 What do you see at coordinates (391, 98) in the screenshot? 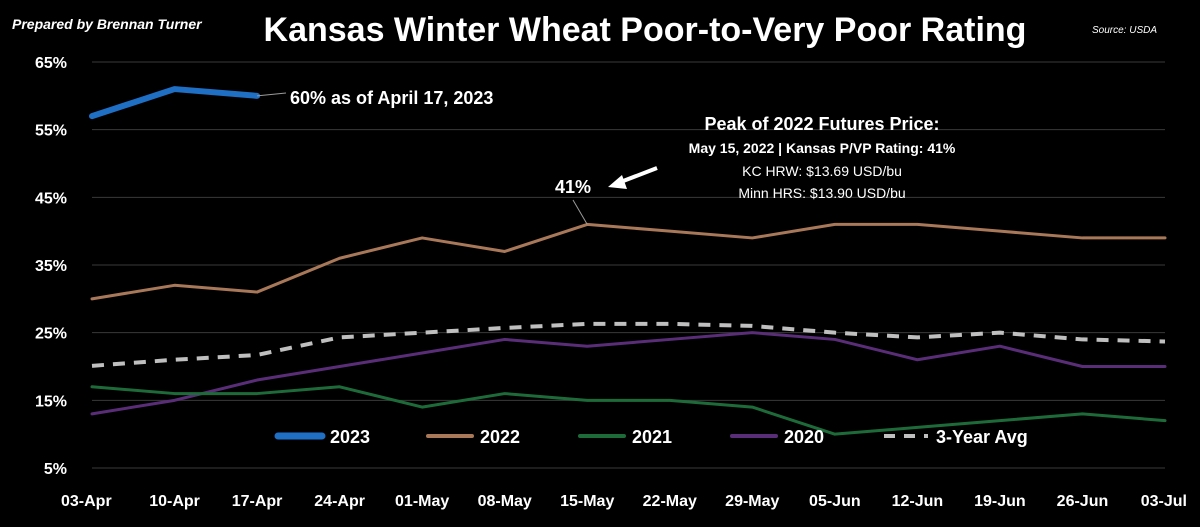
I see `annotation-2023: 60% as of April 17, 2023` at bounding box center [391, 98].